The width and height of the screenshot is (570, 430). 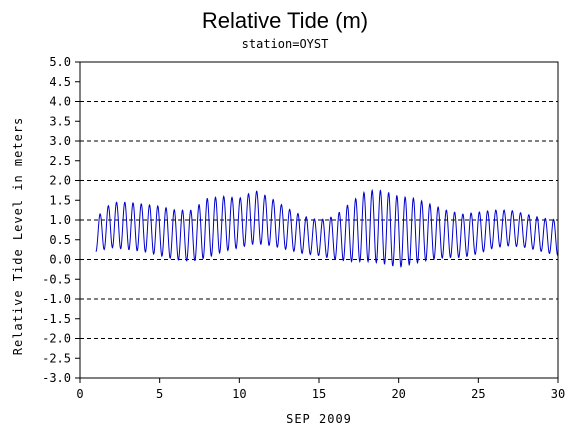 I want to click on y-tick-label: 4.0, so click(x=60, y=102).